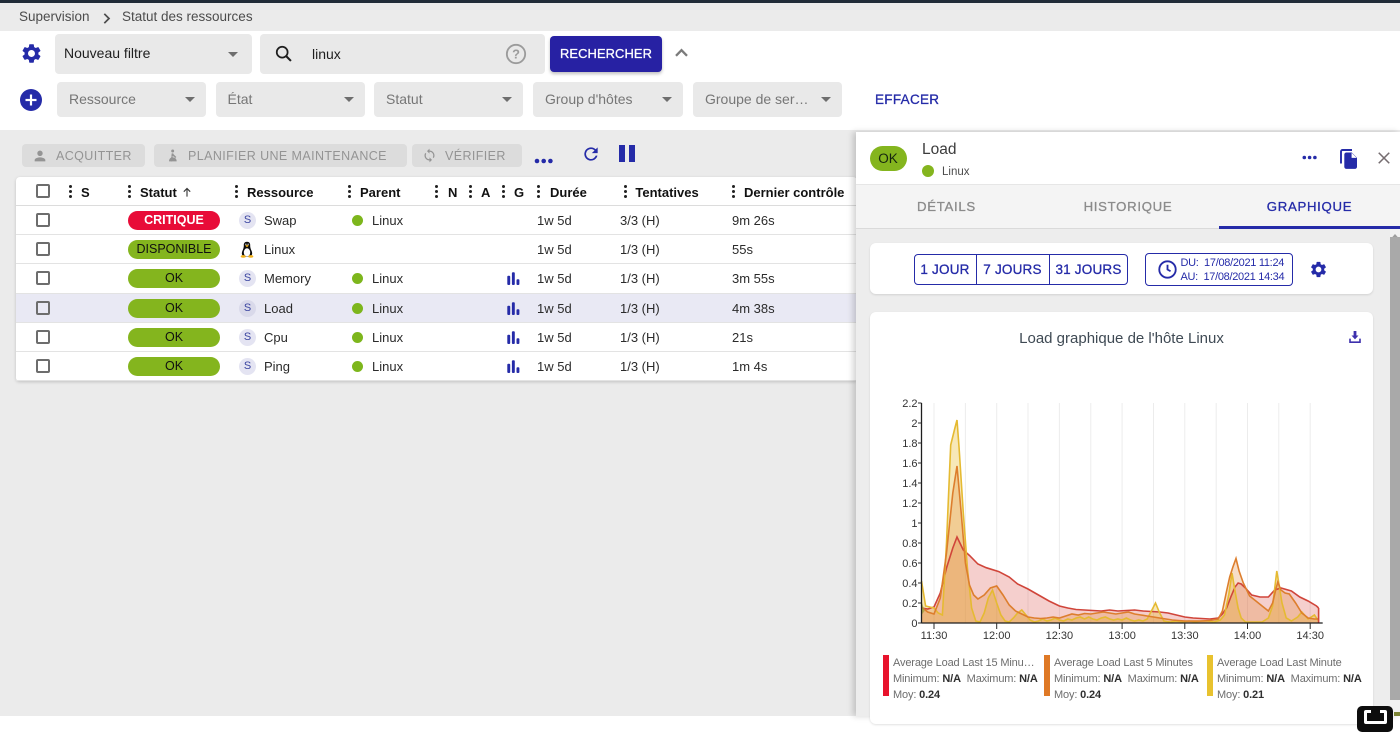 This screenshot has height=732, width=1400. What do you see at coordinates (914, 424) in the screenshot?
I see `svg-text: 2` at bounding box center [914, 424].